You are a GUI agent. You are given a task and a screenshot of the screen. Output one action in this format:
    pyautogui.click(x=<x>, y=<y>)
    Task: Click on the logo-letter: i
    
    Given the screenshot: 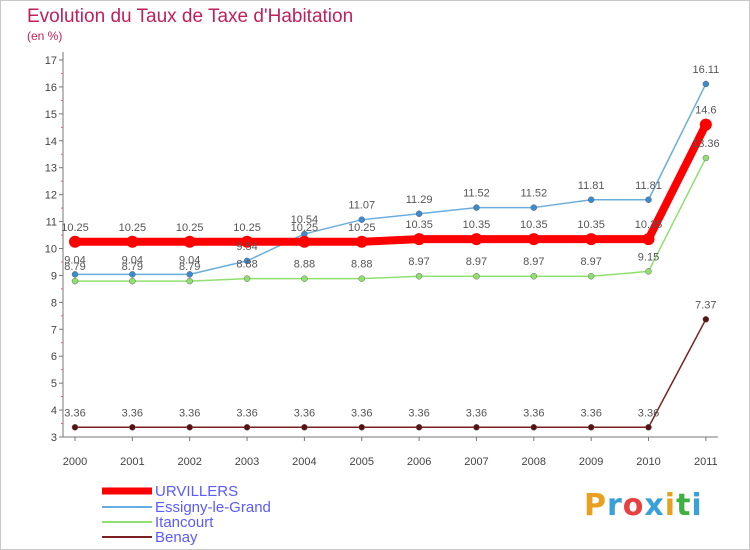 What is the action you would take?
    pyautogui.click(x=697, y=505)
    